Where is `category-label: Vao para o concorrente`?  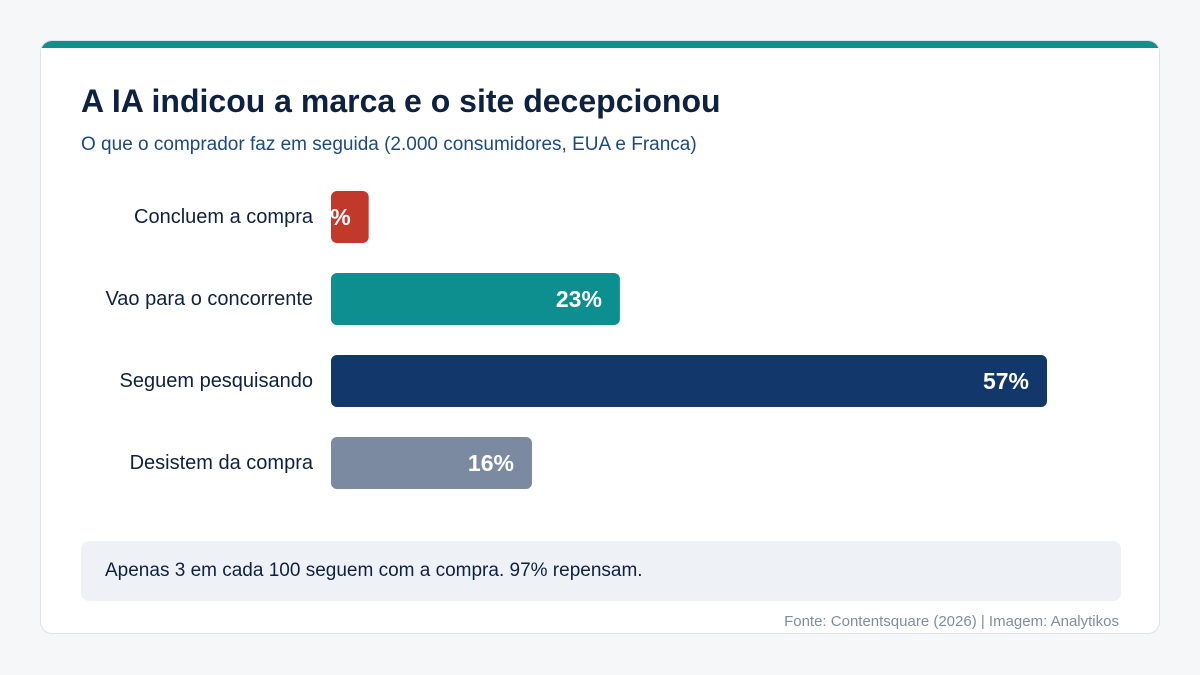 category-label: Vao para o concorrente is located at coordinates (209, 299).